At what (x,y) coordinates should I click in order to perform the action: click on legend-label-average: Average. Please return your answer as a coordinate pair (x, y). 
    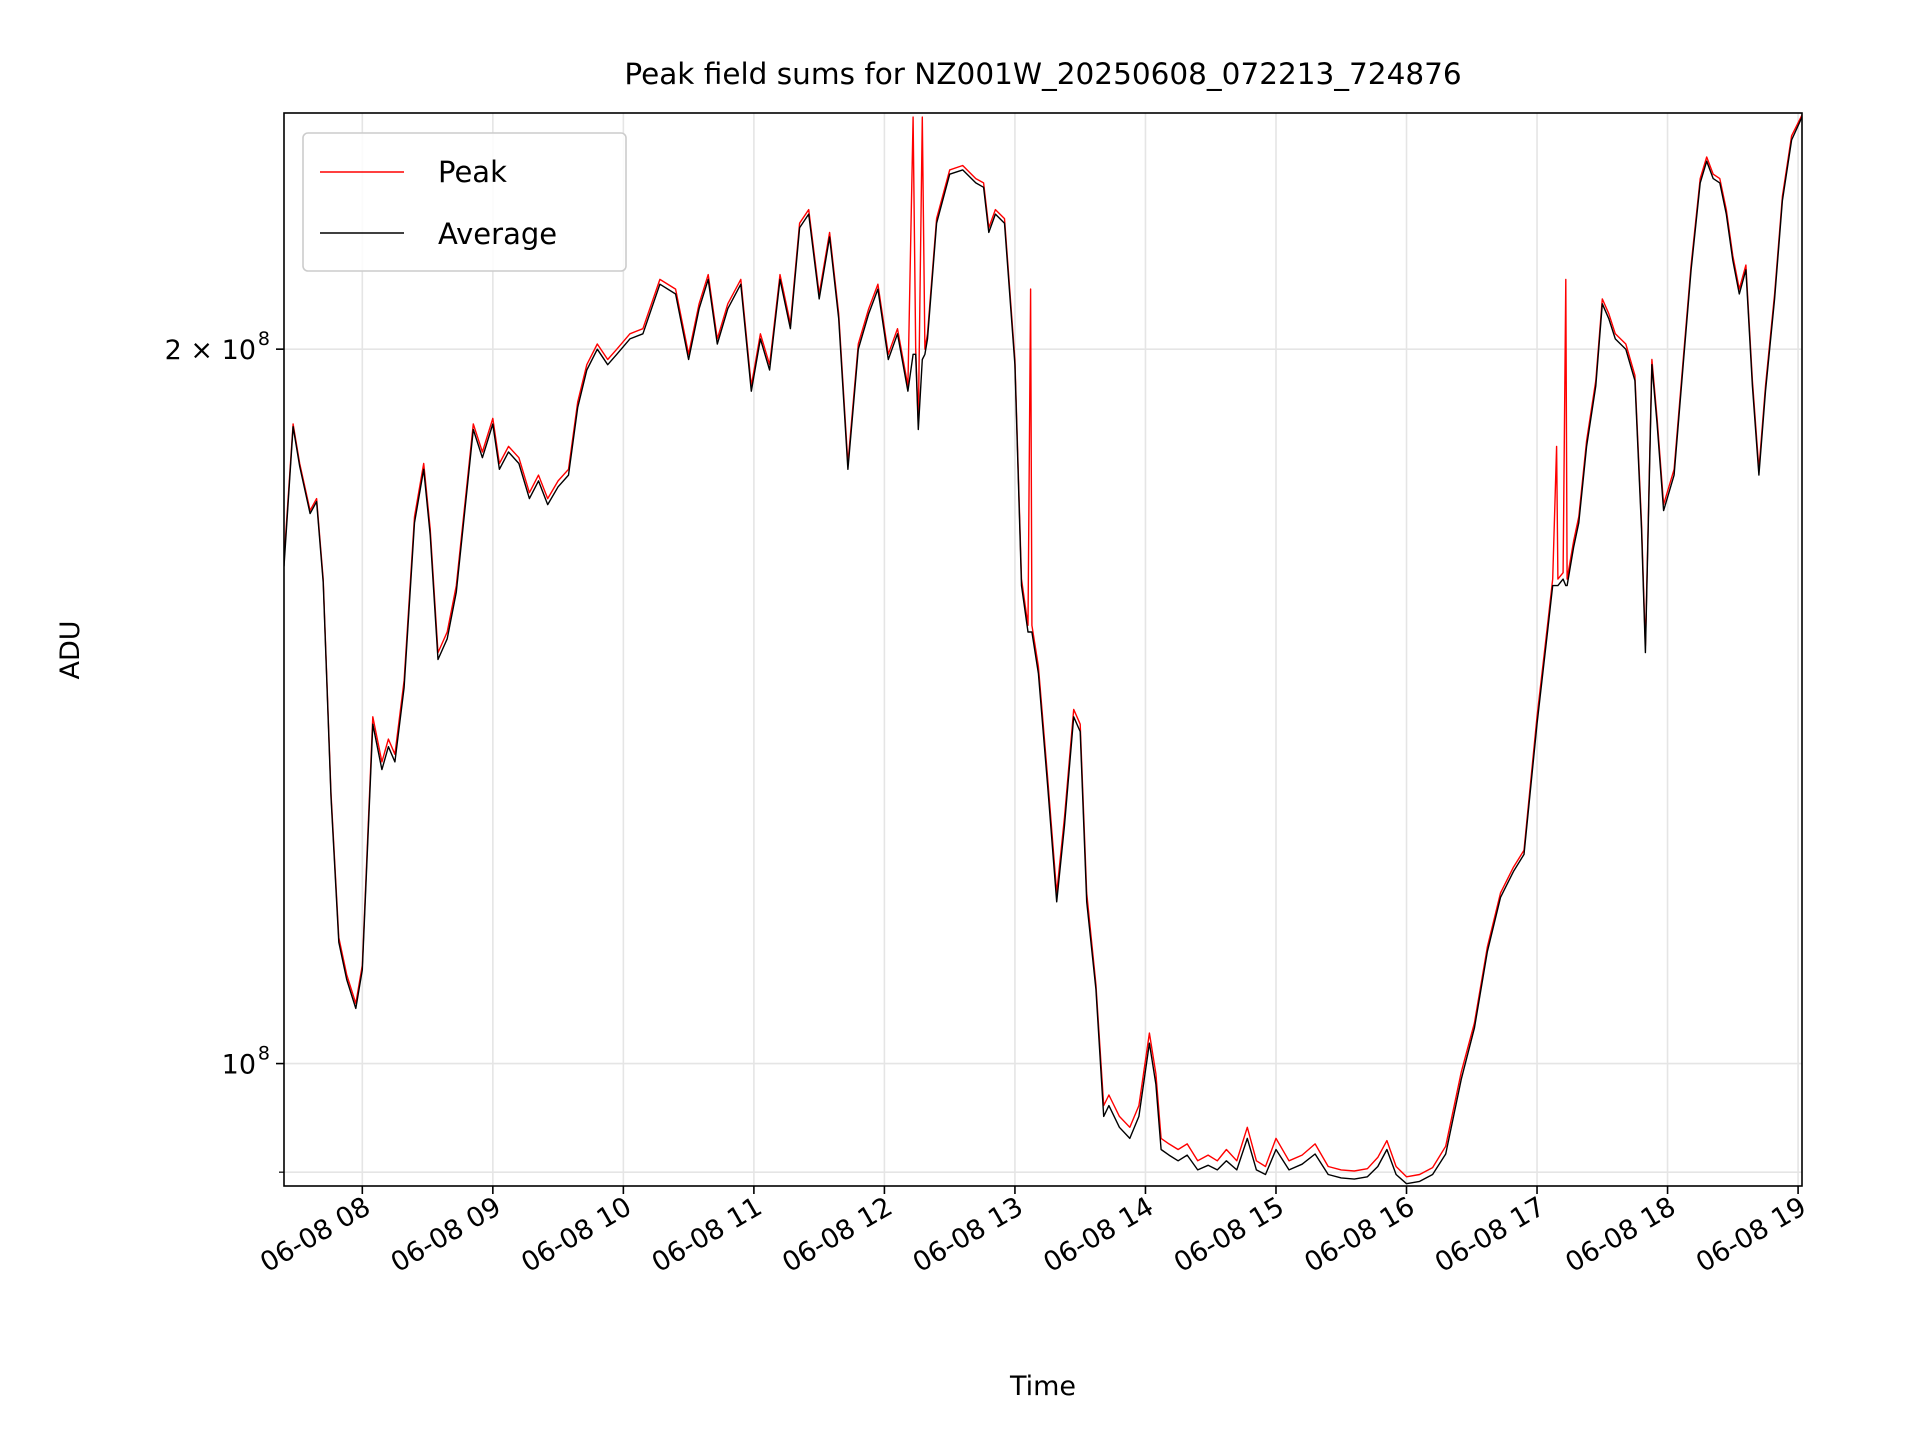
    Looking at the image, I should click on (497, 234).